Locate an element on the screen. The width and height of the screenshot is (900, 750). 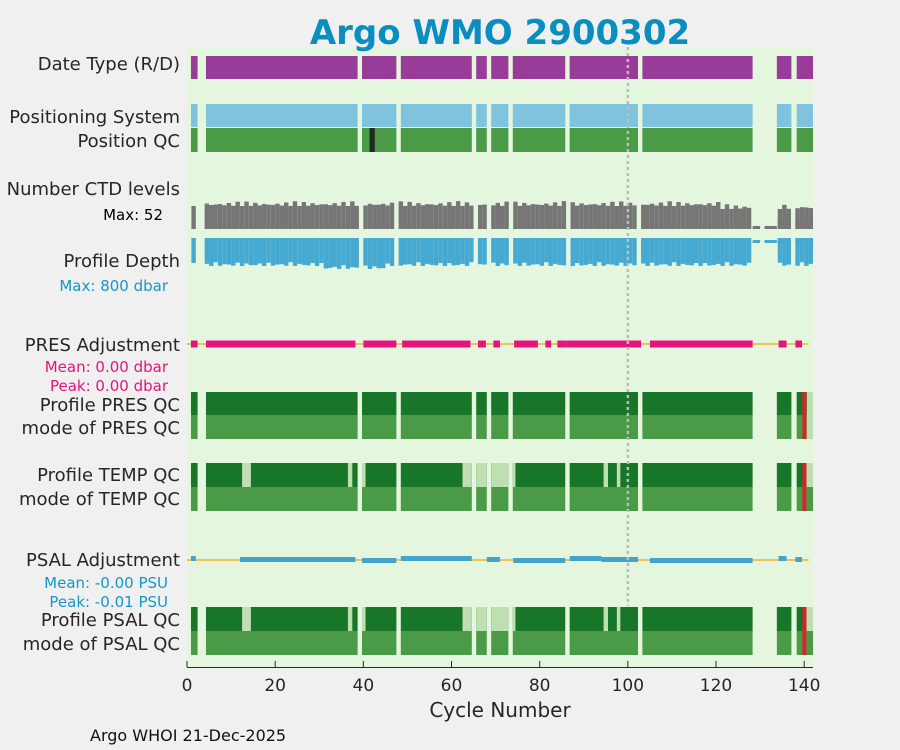
row-label-psal-mode: mode of PSAL QC is located at coordinates (101, 644).